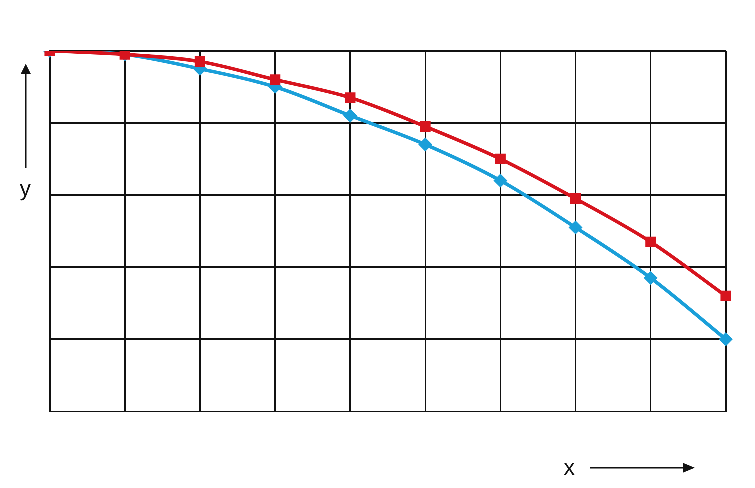 This screenshot has height=488, width=755. Describe the element at coordinates (25, 189) in the screenshot. I see `y-axis-title: y` at that location.